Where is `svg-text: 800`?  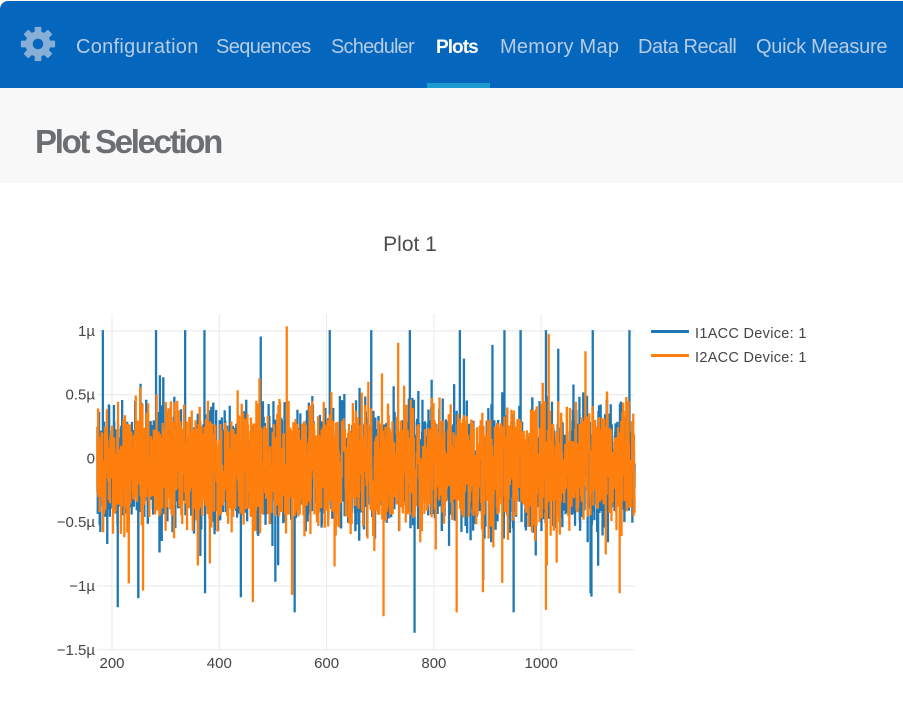
svg-text: 800 is located at coordinates (433, 663).